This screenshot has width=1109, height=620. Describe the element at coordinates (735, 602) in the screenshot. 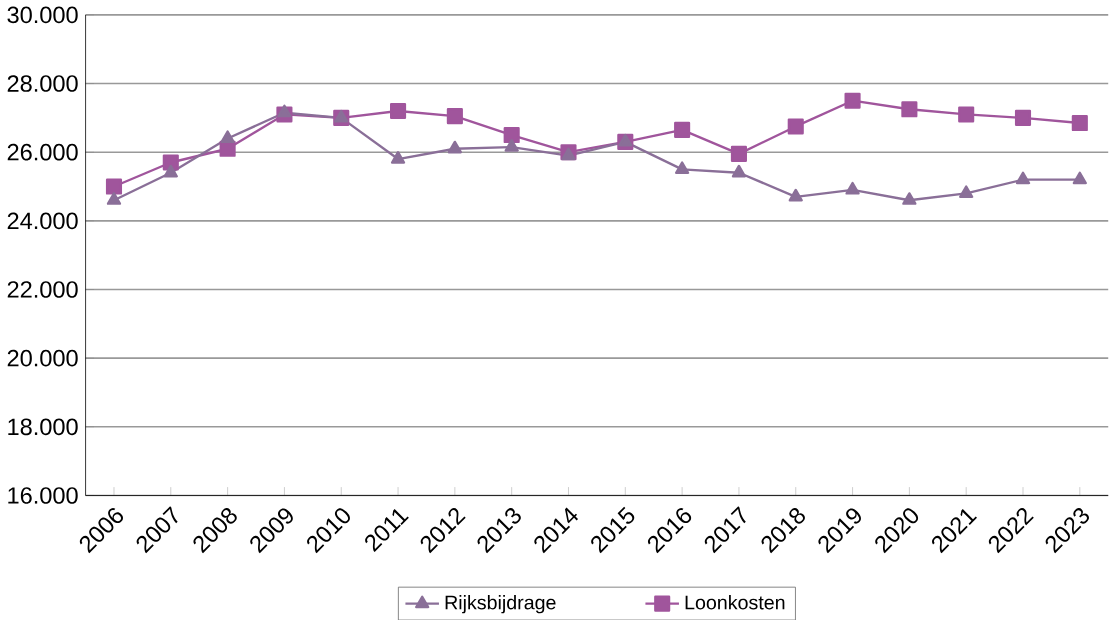

I see `legend-label: Loonkosten` at that location.